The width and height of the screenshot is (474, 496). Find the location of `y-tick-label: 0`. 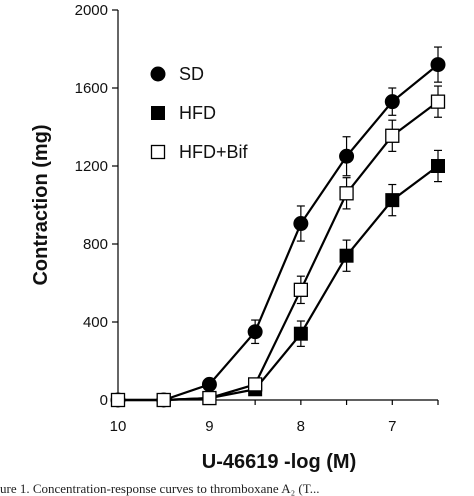

y-tick-label: 0 is located at coordinates (104, 400).